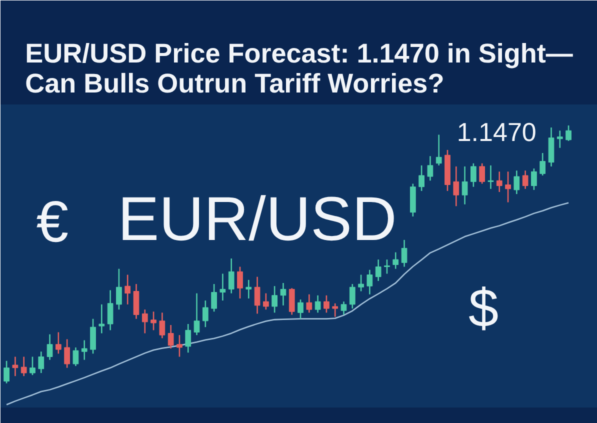  What do you see at coordinates (257, 219) in the screenshot?
I see `annotation: EUR/USD` at bounding box center [257, 219].